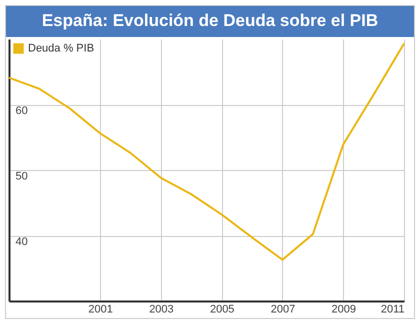 The image size is (420, 325). What do you see at coordinates (343, 310) in the screenshot?
I see `x-tick-label: 2009` at bounding box center [343, 310].